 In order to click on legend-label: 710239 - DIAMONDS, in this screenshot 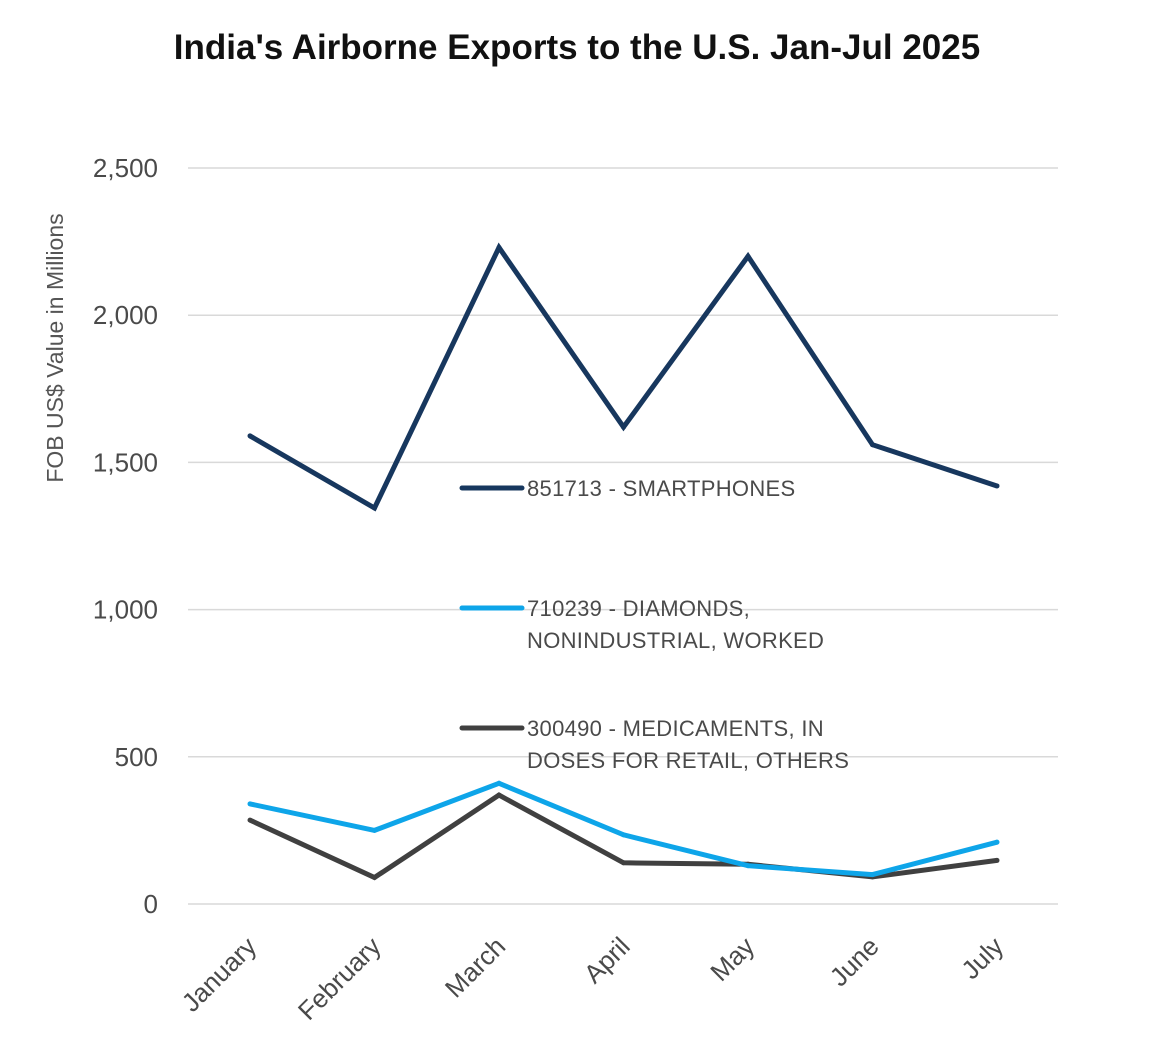, I will do `click(638, 608)`.